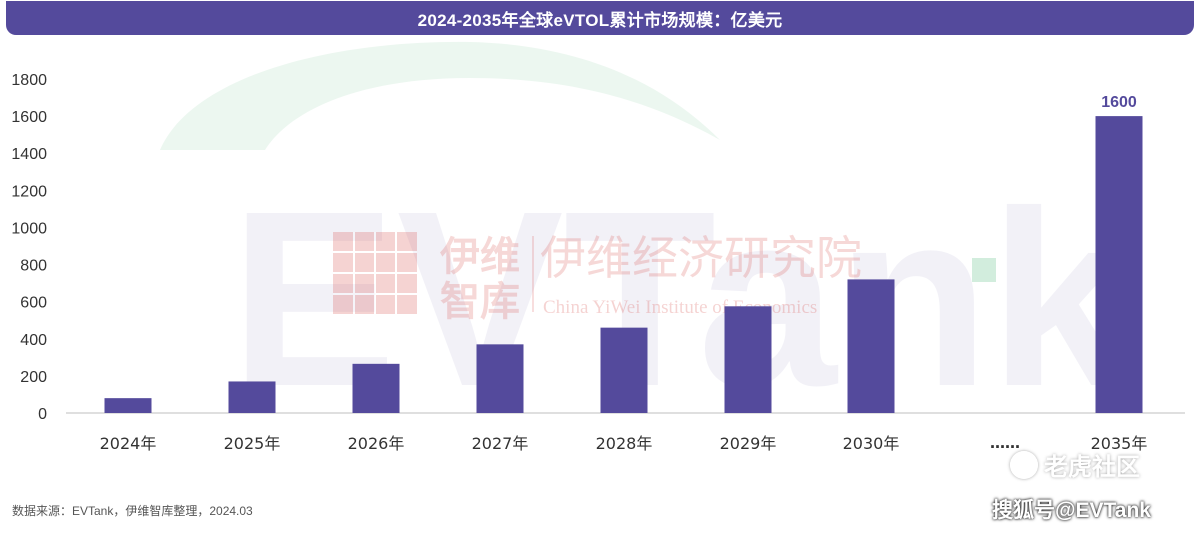  I want to click on x-tick-label: 2027年, so click(500, 443).